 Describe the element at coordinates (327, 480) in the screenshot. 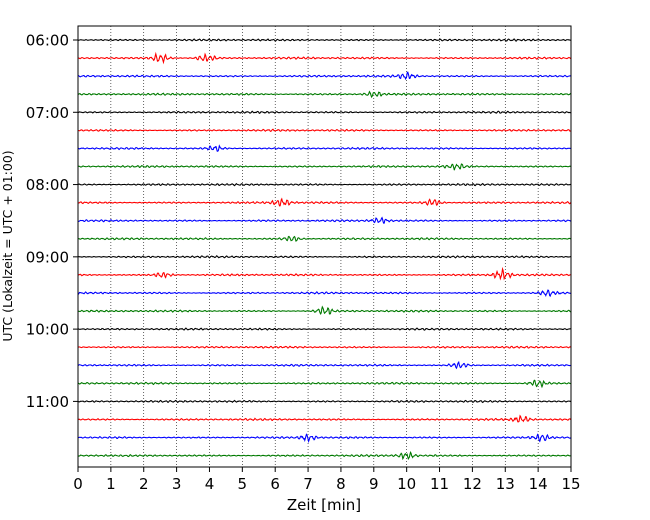

I see `x-axis: 0 1 2 3 4 5 6 7 8 9 10 11 12 13 14 15` at that location.